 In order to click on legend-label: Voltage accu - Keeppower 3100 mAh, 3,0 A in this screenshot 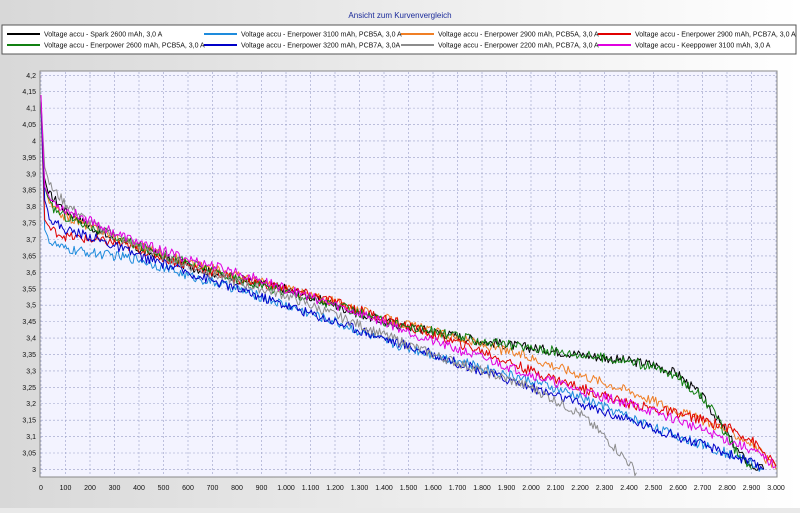, I will do `click(703, 46)`.